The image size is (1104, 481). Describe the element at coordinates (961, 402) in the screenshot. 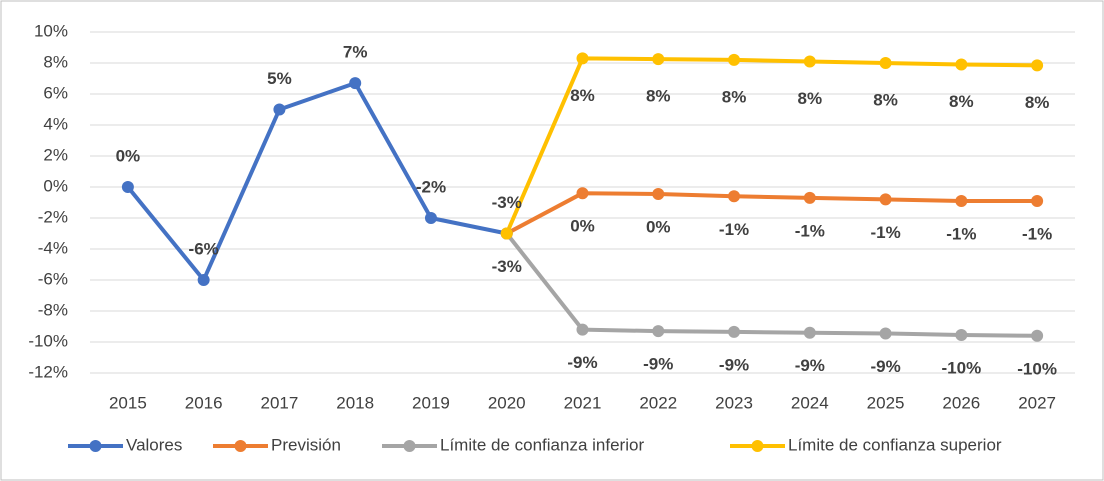

I see `x-tick-label: 2026` at that location.